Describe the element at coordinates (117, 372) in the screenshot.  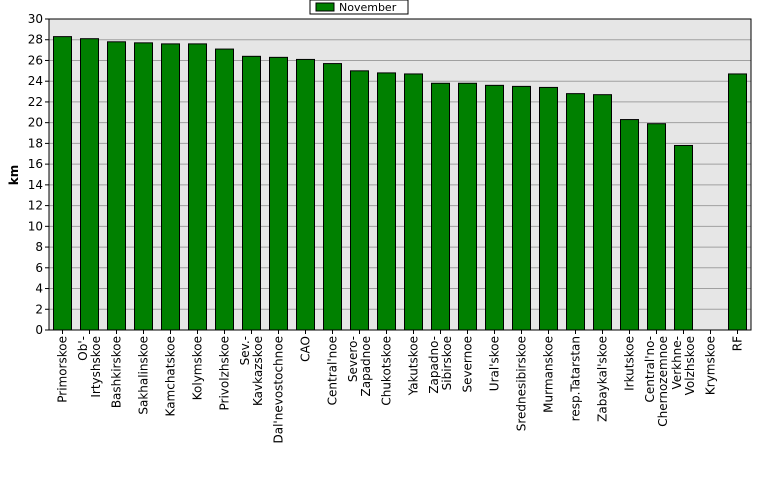
I see `x-tick-label: Bashkirskoe` at that location.